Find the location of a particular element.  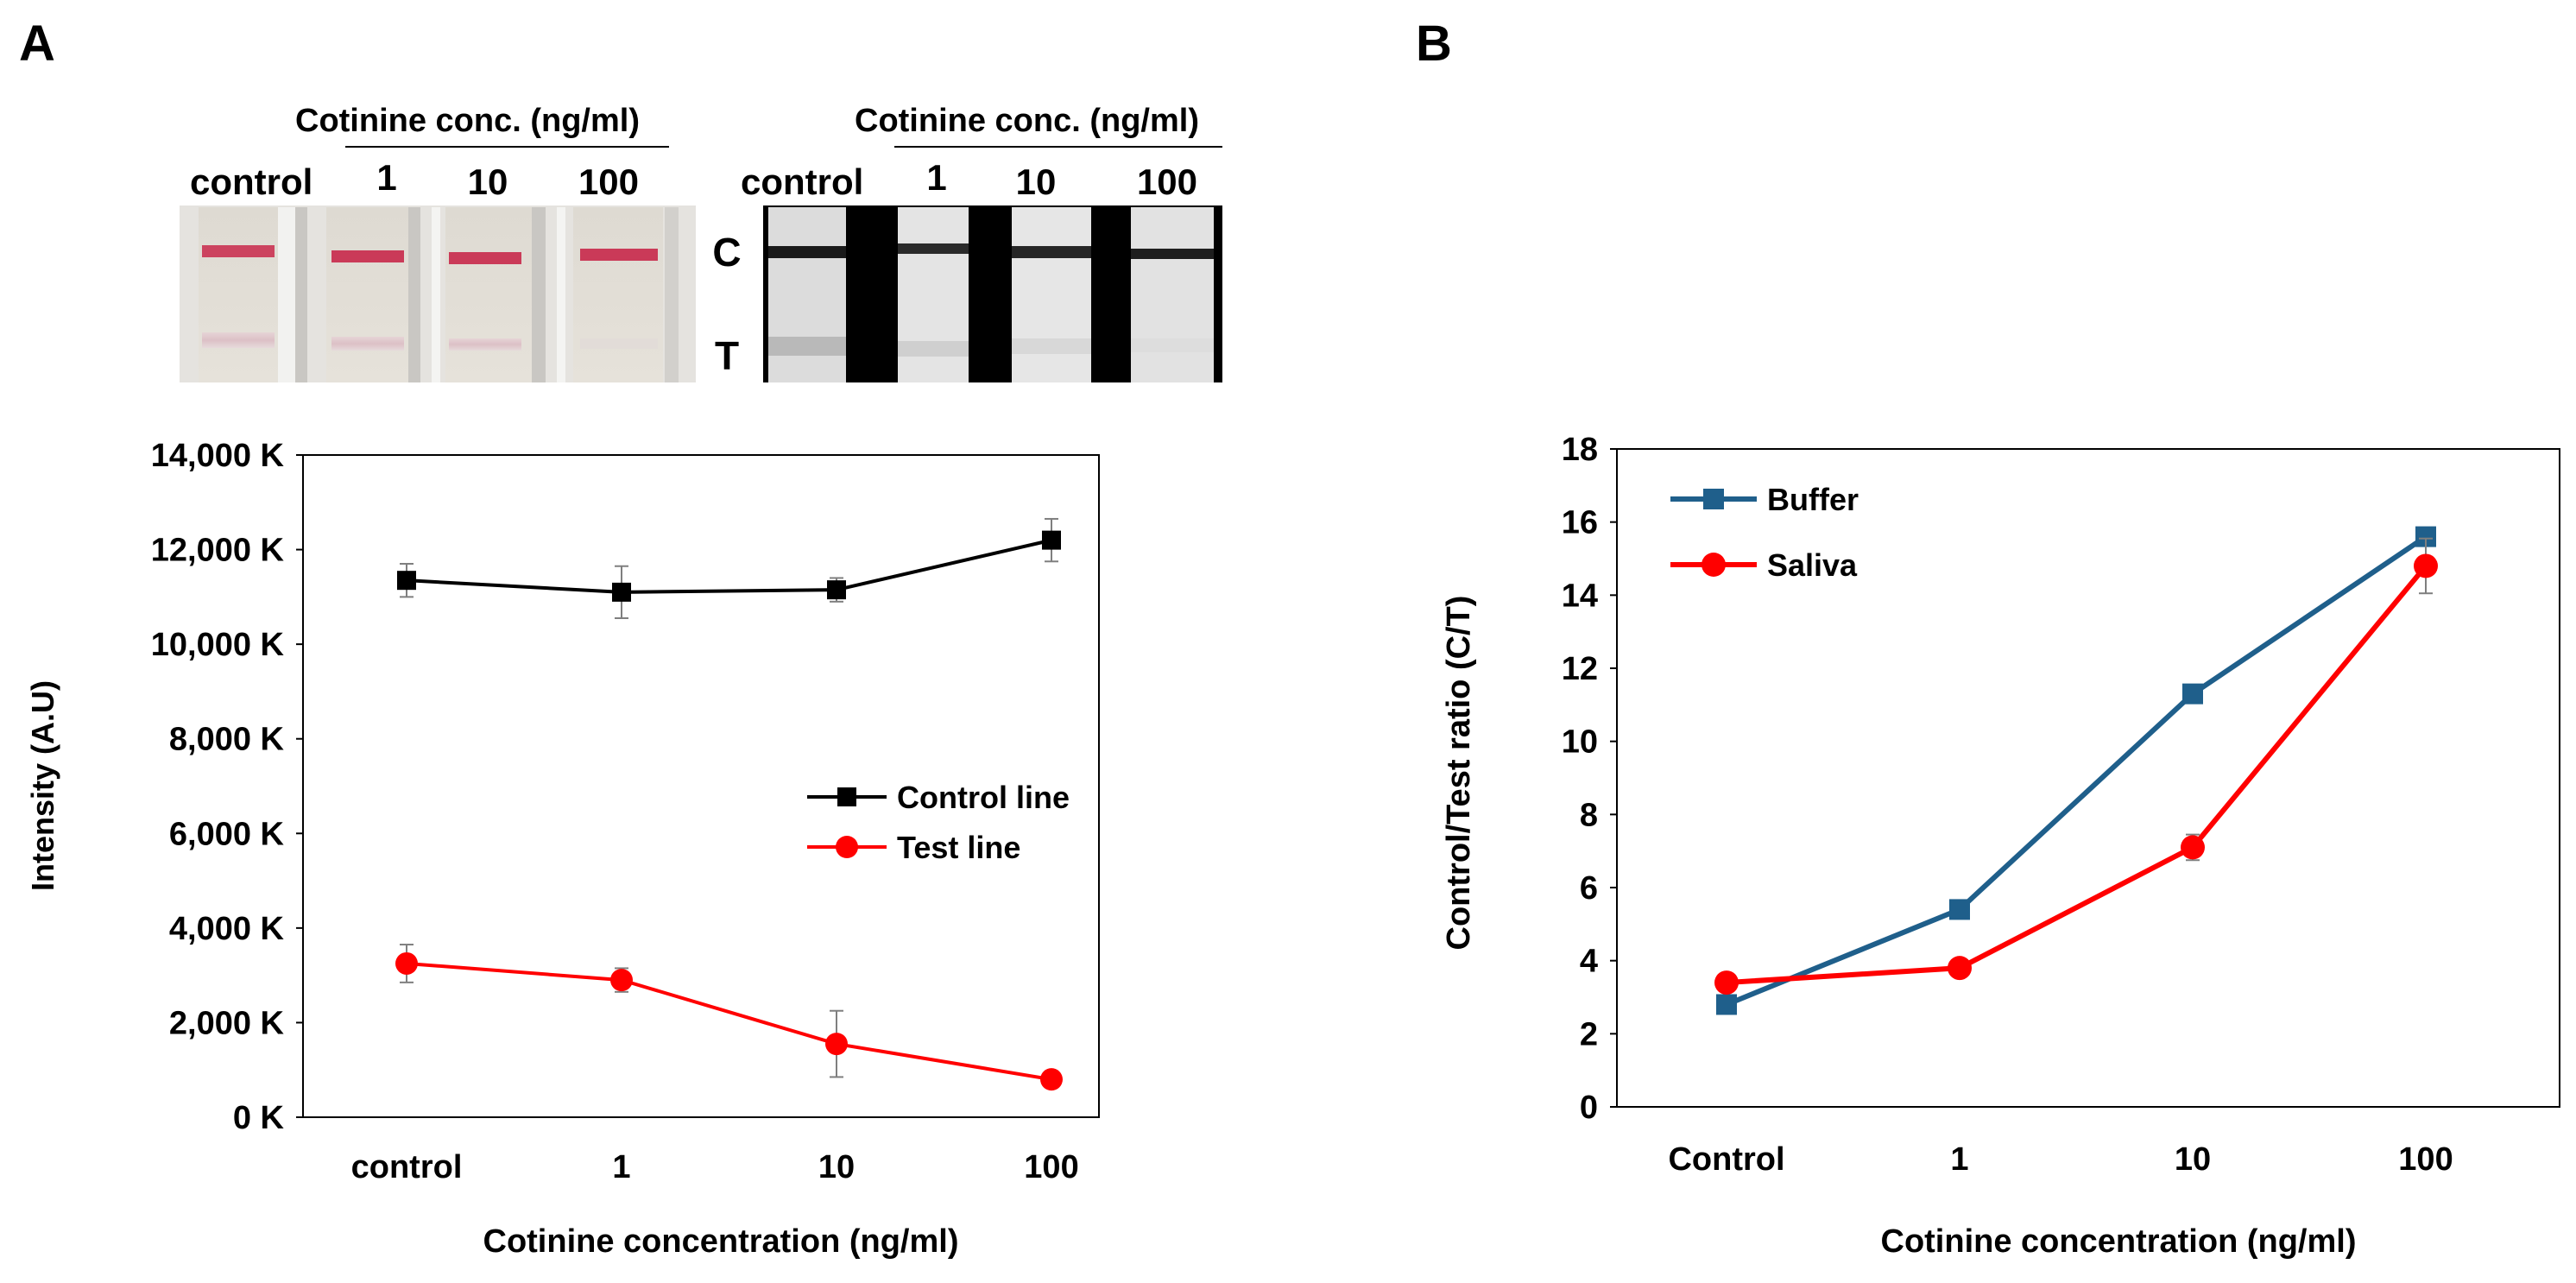

panel-a-letter: A is located at coordinates (37, 44).